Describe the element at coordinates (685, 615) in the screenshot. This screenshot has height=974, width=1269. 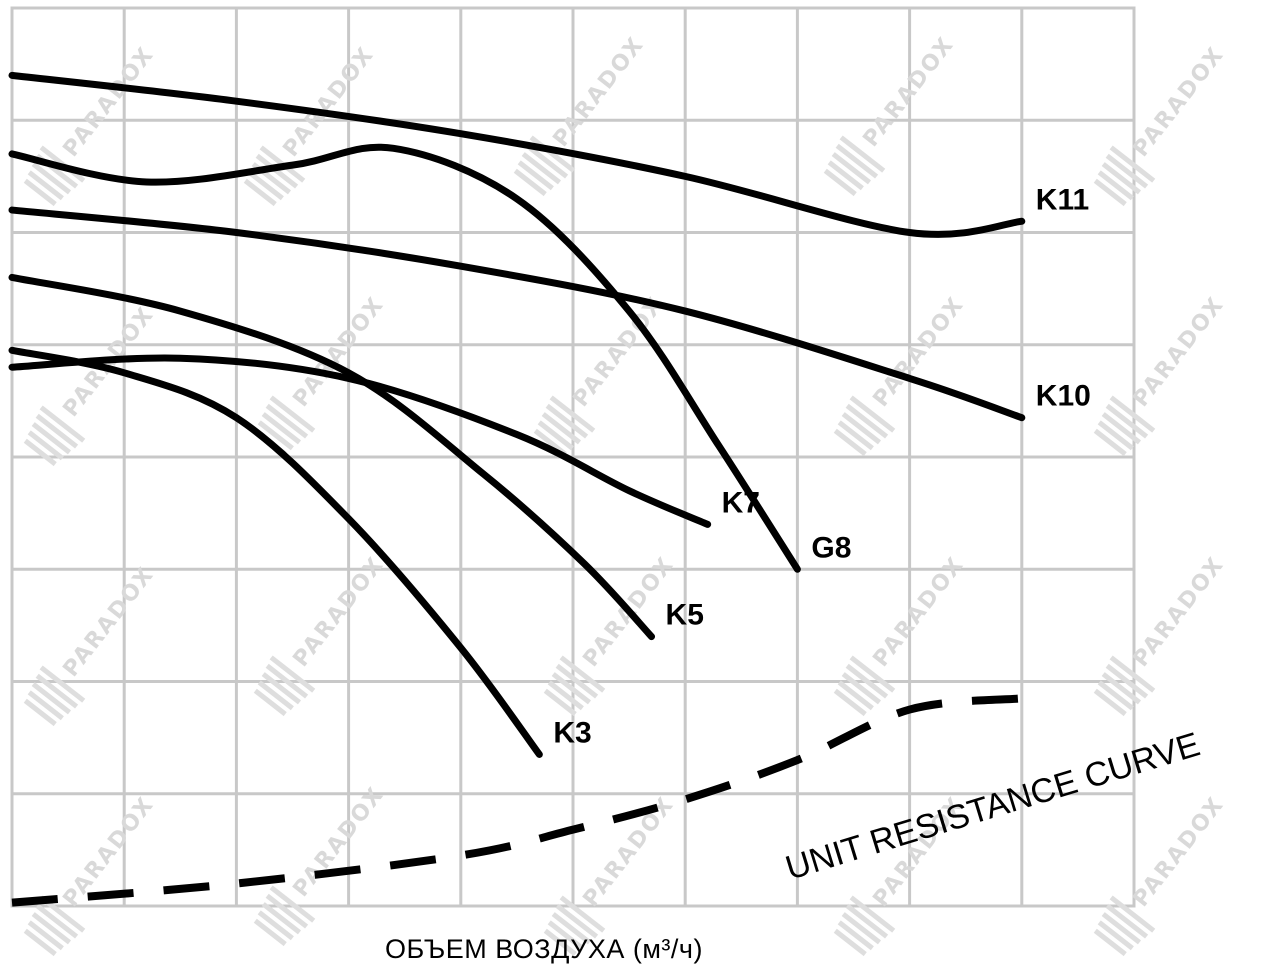
I see `series-label-k5: K5` at that location.